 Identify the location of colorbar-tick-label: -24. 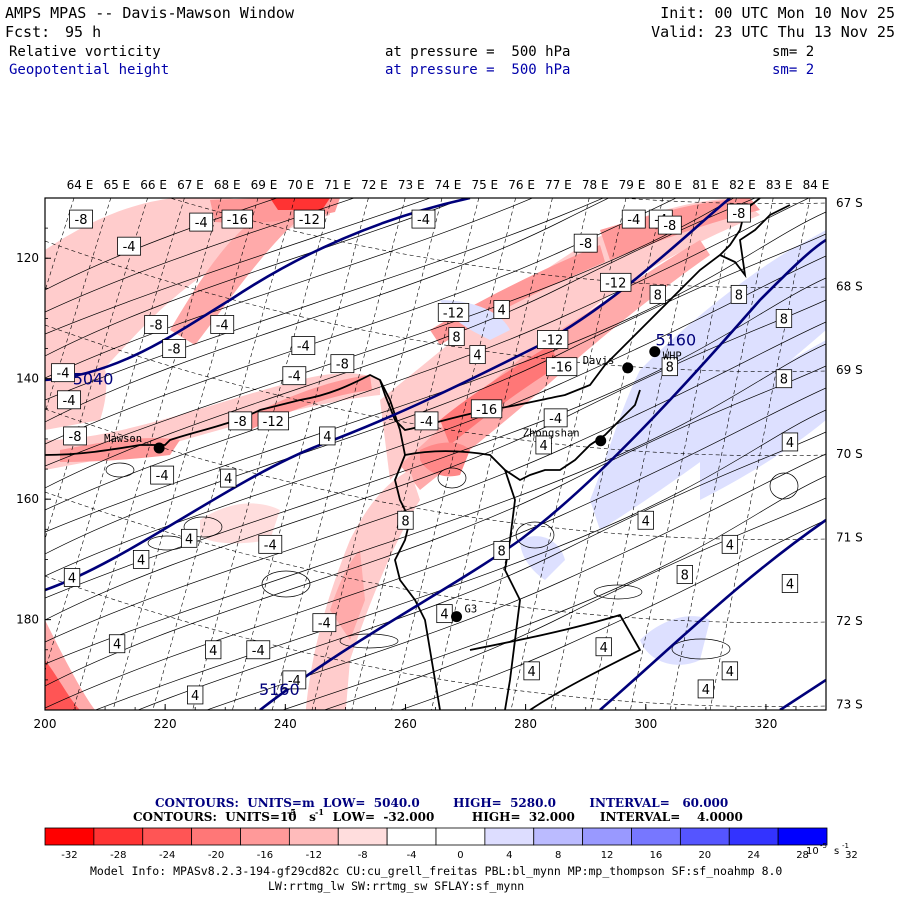
(167, 855).